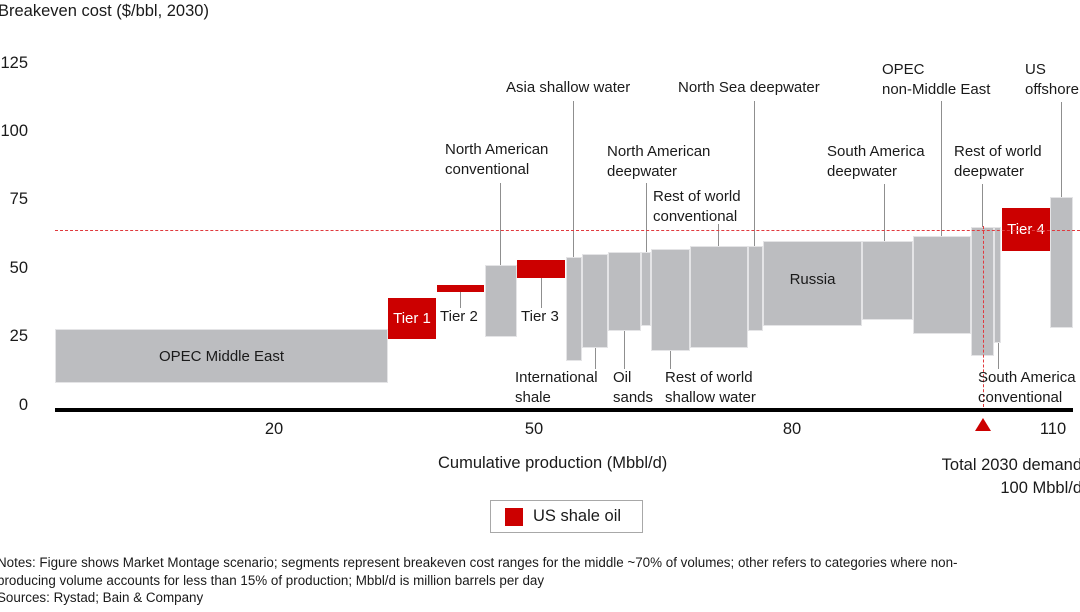 The image size is (1080, 612). What do you see at coordinates (710, 397) in the screenshot?
I see `label-line: shallow water` at bounding box center [710, 397].